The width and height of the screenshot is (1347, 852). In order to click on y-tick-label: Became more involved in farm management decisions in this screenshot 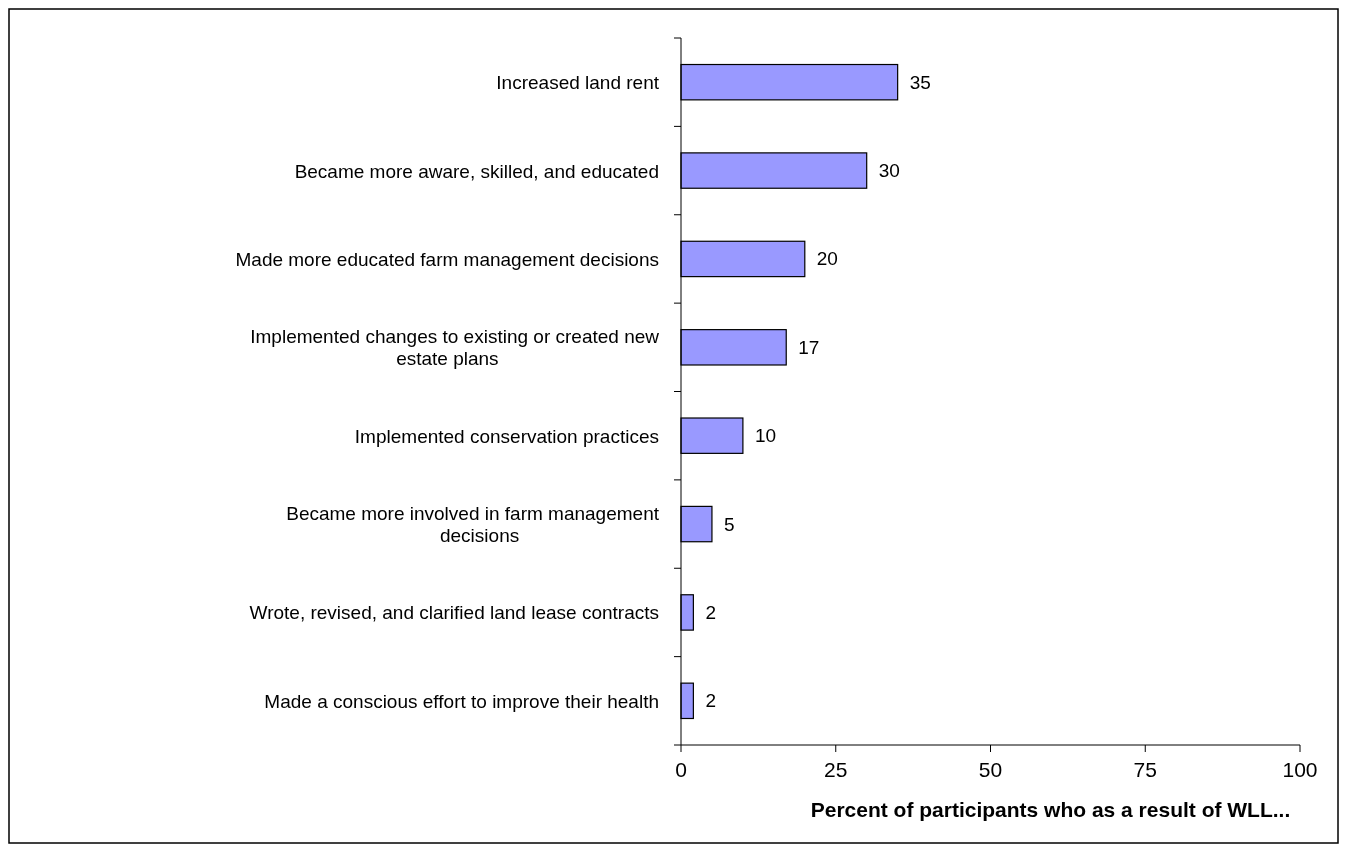, I will do `click(473, 524)`.